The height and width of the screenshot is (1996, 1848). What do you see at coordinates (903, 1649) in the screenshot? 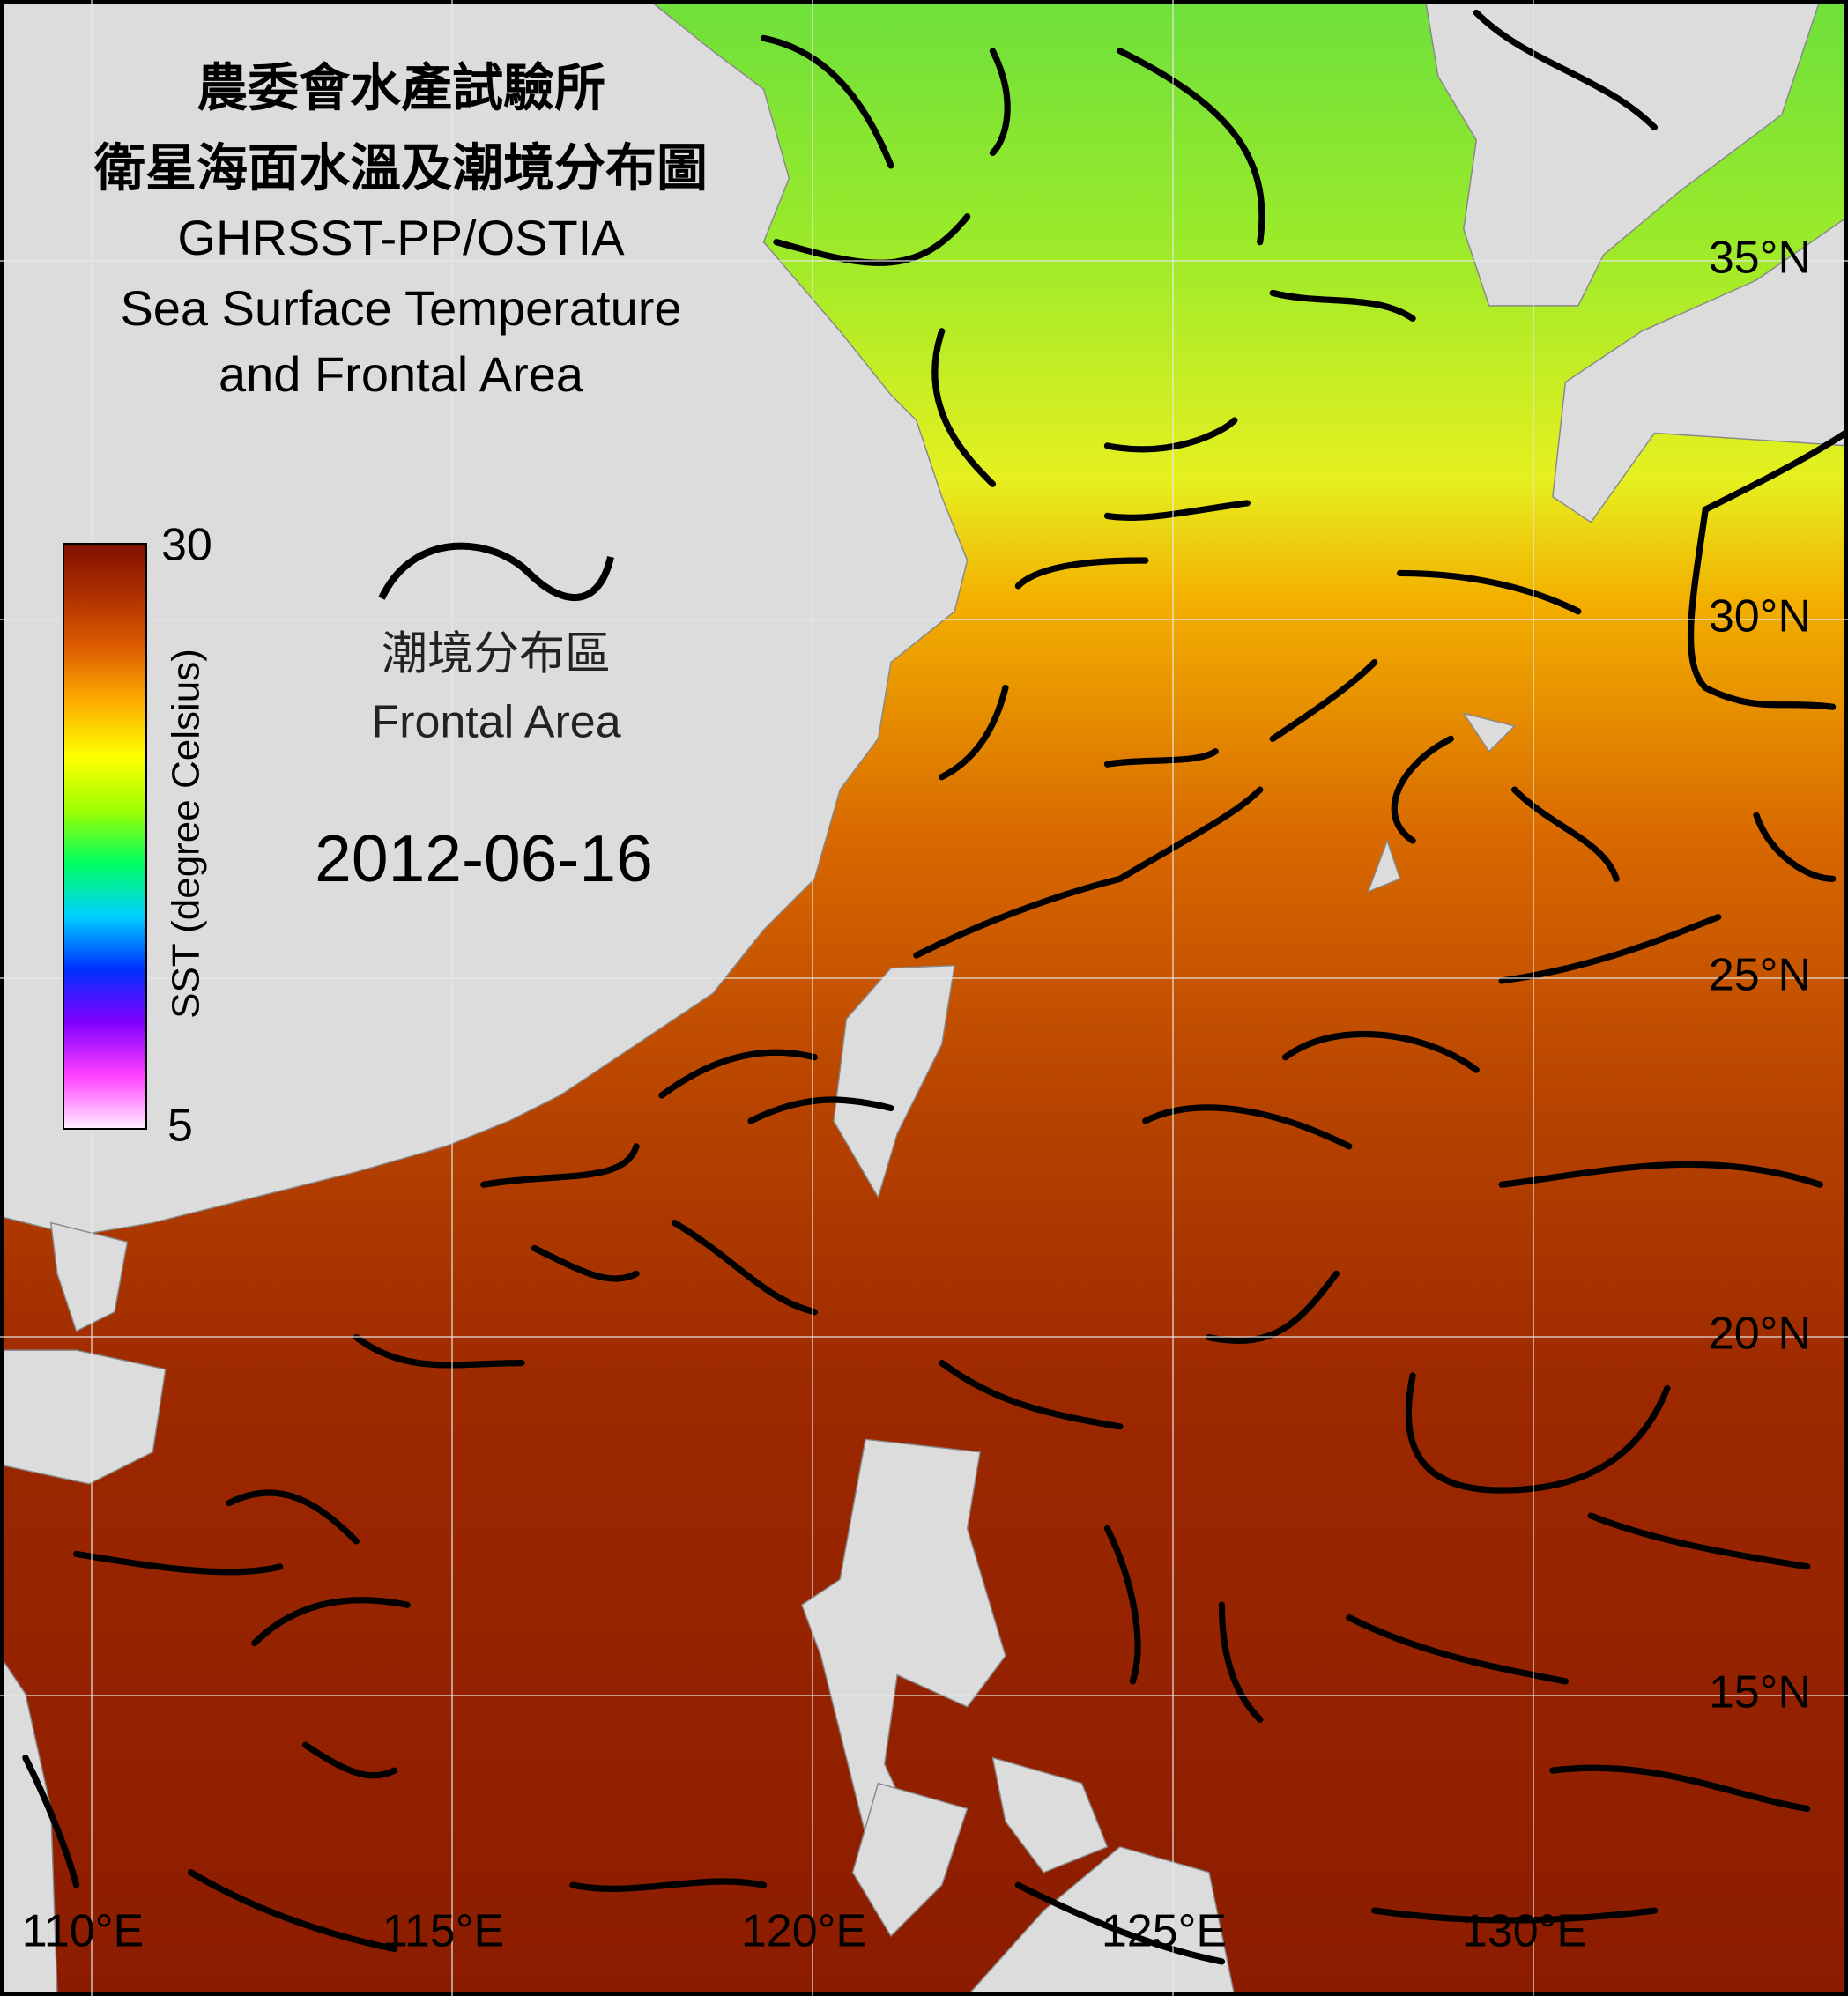
I see `land-luzon` at bounding box center [903, 1649].